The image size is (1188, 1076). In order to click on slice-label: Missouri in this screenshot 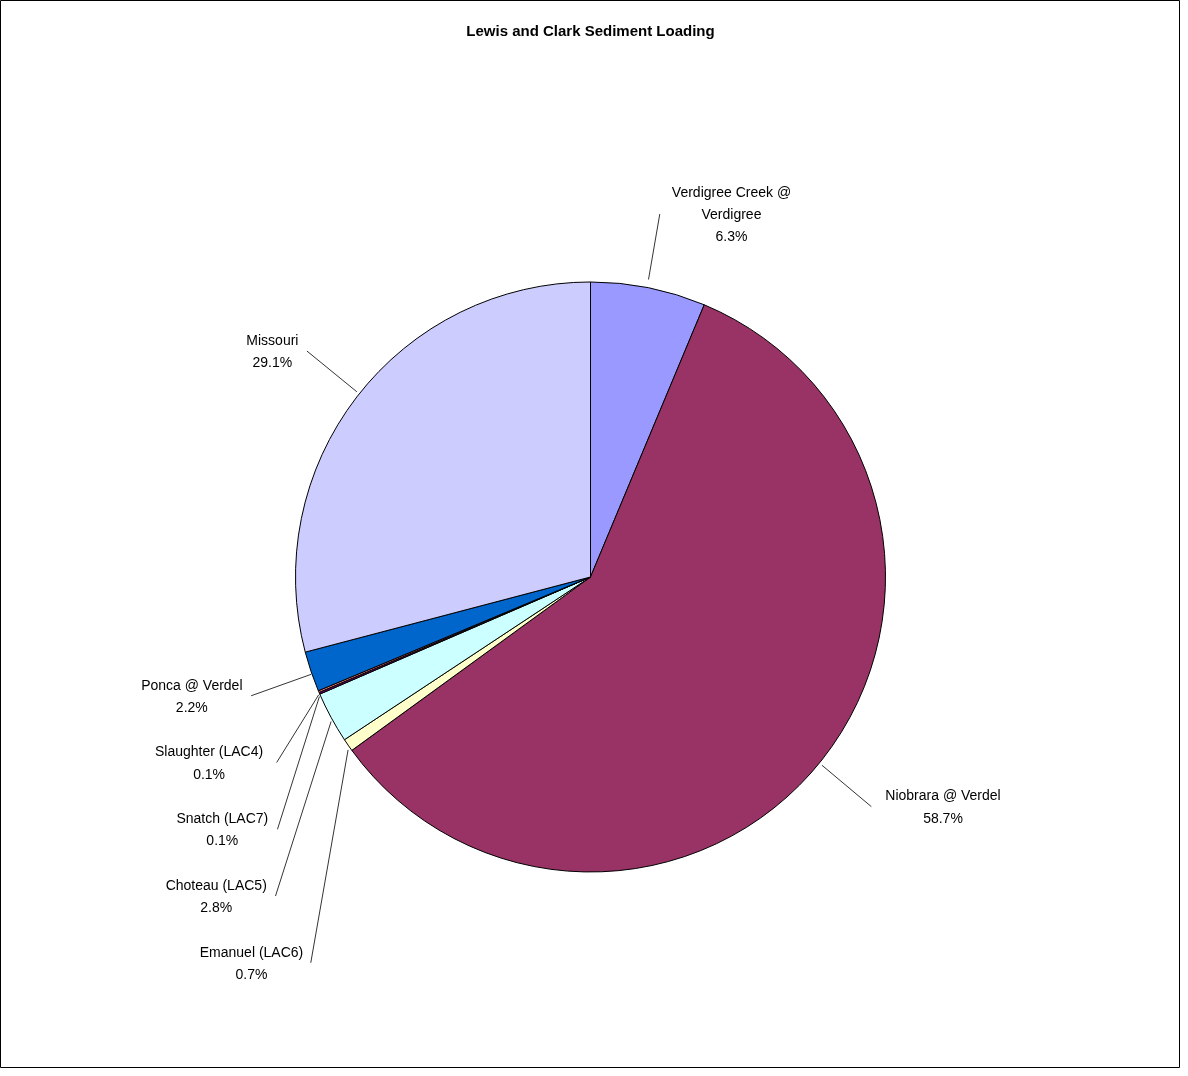, I will do `click(272, 339)`.